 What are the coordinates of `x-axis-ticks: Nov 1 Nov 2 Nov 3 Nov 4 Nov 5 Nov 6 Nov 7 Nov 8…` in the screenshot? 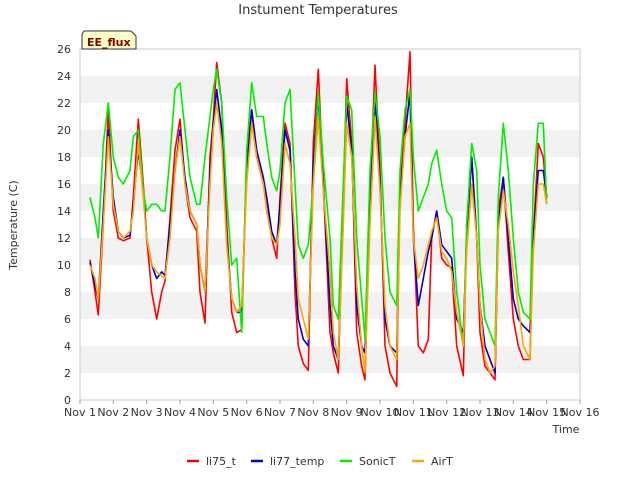 It's located at (331, 409).